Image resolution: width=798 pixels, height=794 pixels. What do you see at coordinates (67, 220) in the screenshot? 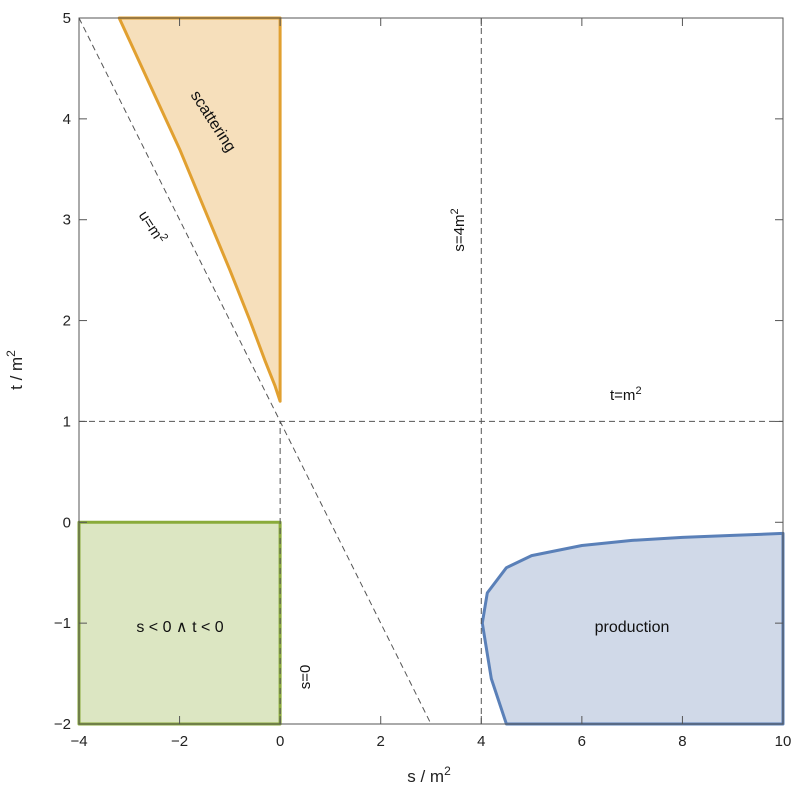
I see `y-tick-label-5: 3` at bounding box center [67, 220].